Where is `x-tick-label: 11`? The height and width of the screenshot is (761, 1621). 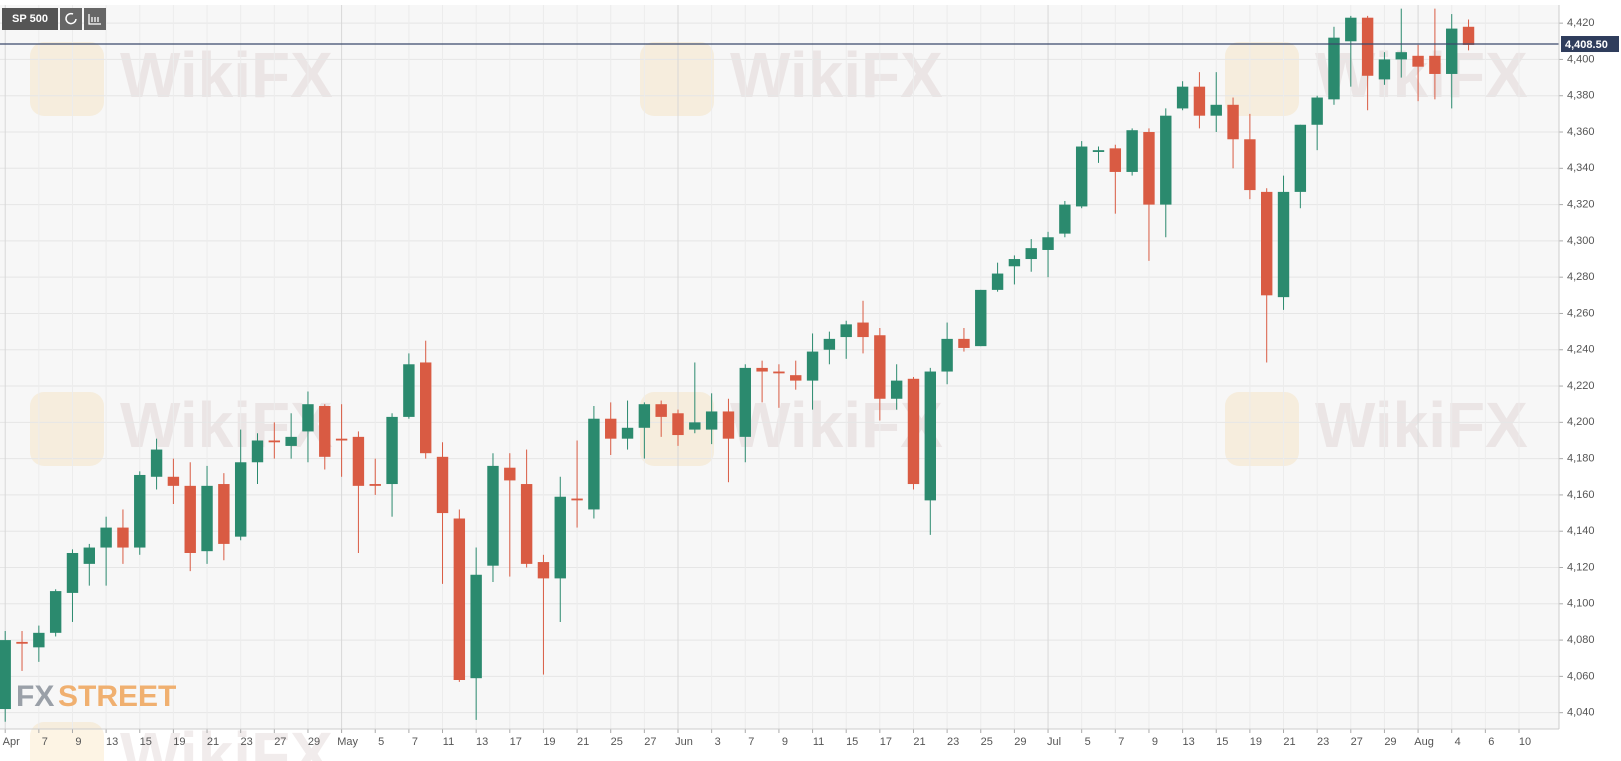 x-tick-label: 11 is located at coordinates (448, 742).